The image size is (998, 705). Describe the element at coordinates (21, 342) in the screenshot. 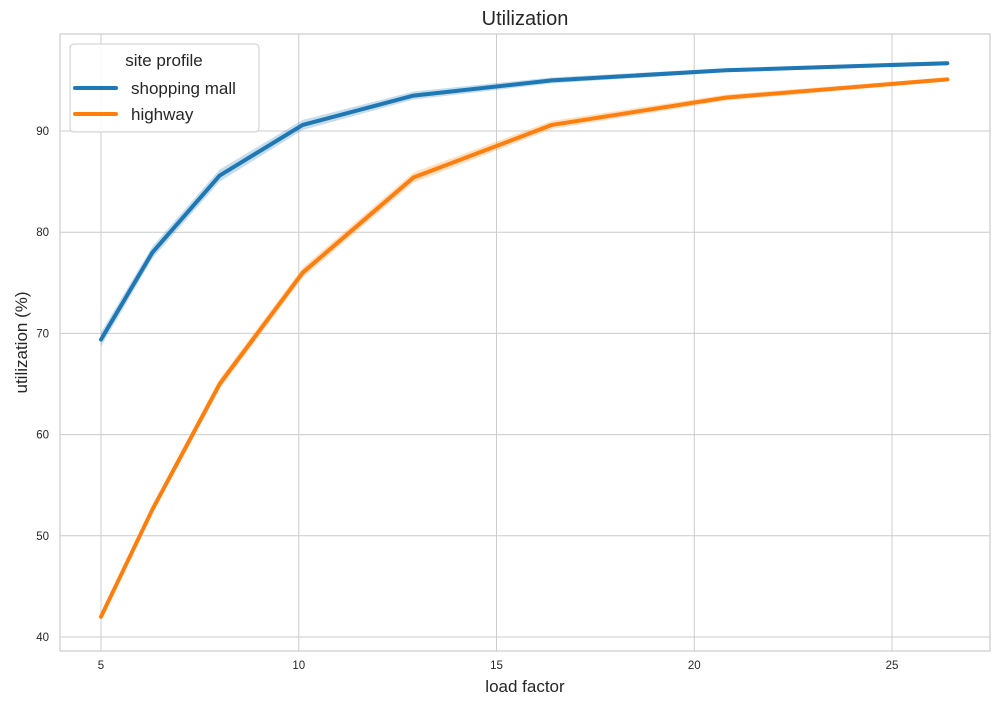

I see `y-axis-label: utilization (%)` at that location.